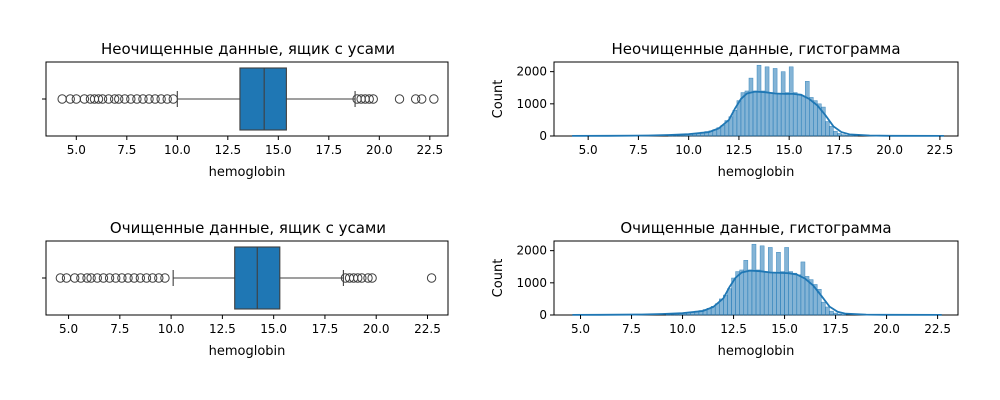 The width and height of the screenshot is (1000, 400). I want to click on clean-boxplot-marks, so click(246, 278).